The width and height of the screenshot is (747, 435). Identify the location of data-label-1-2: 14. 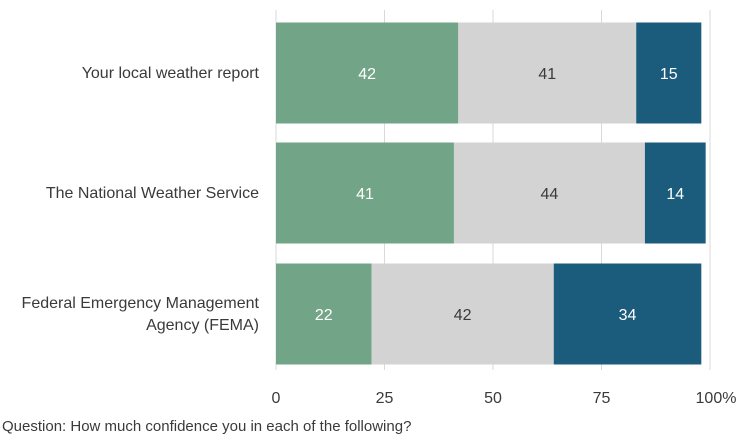
(675, 194).